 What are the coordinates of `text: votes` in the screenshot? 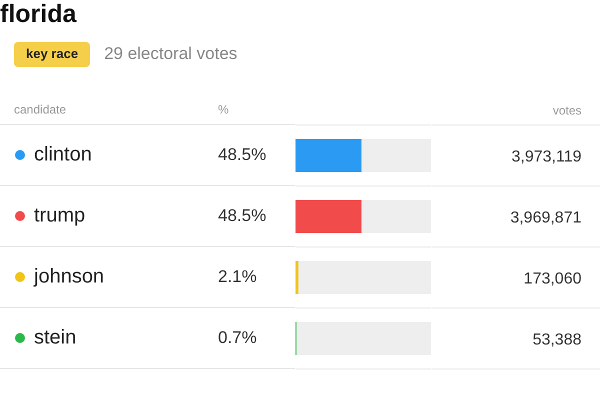 It's located at (567, 111).